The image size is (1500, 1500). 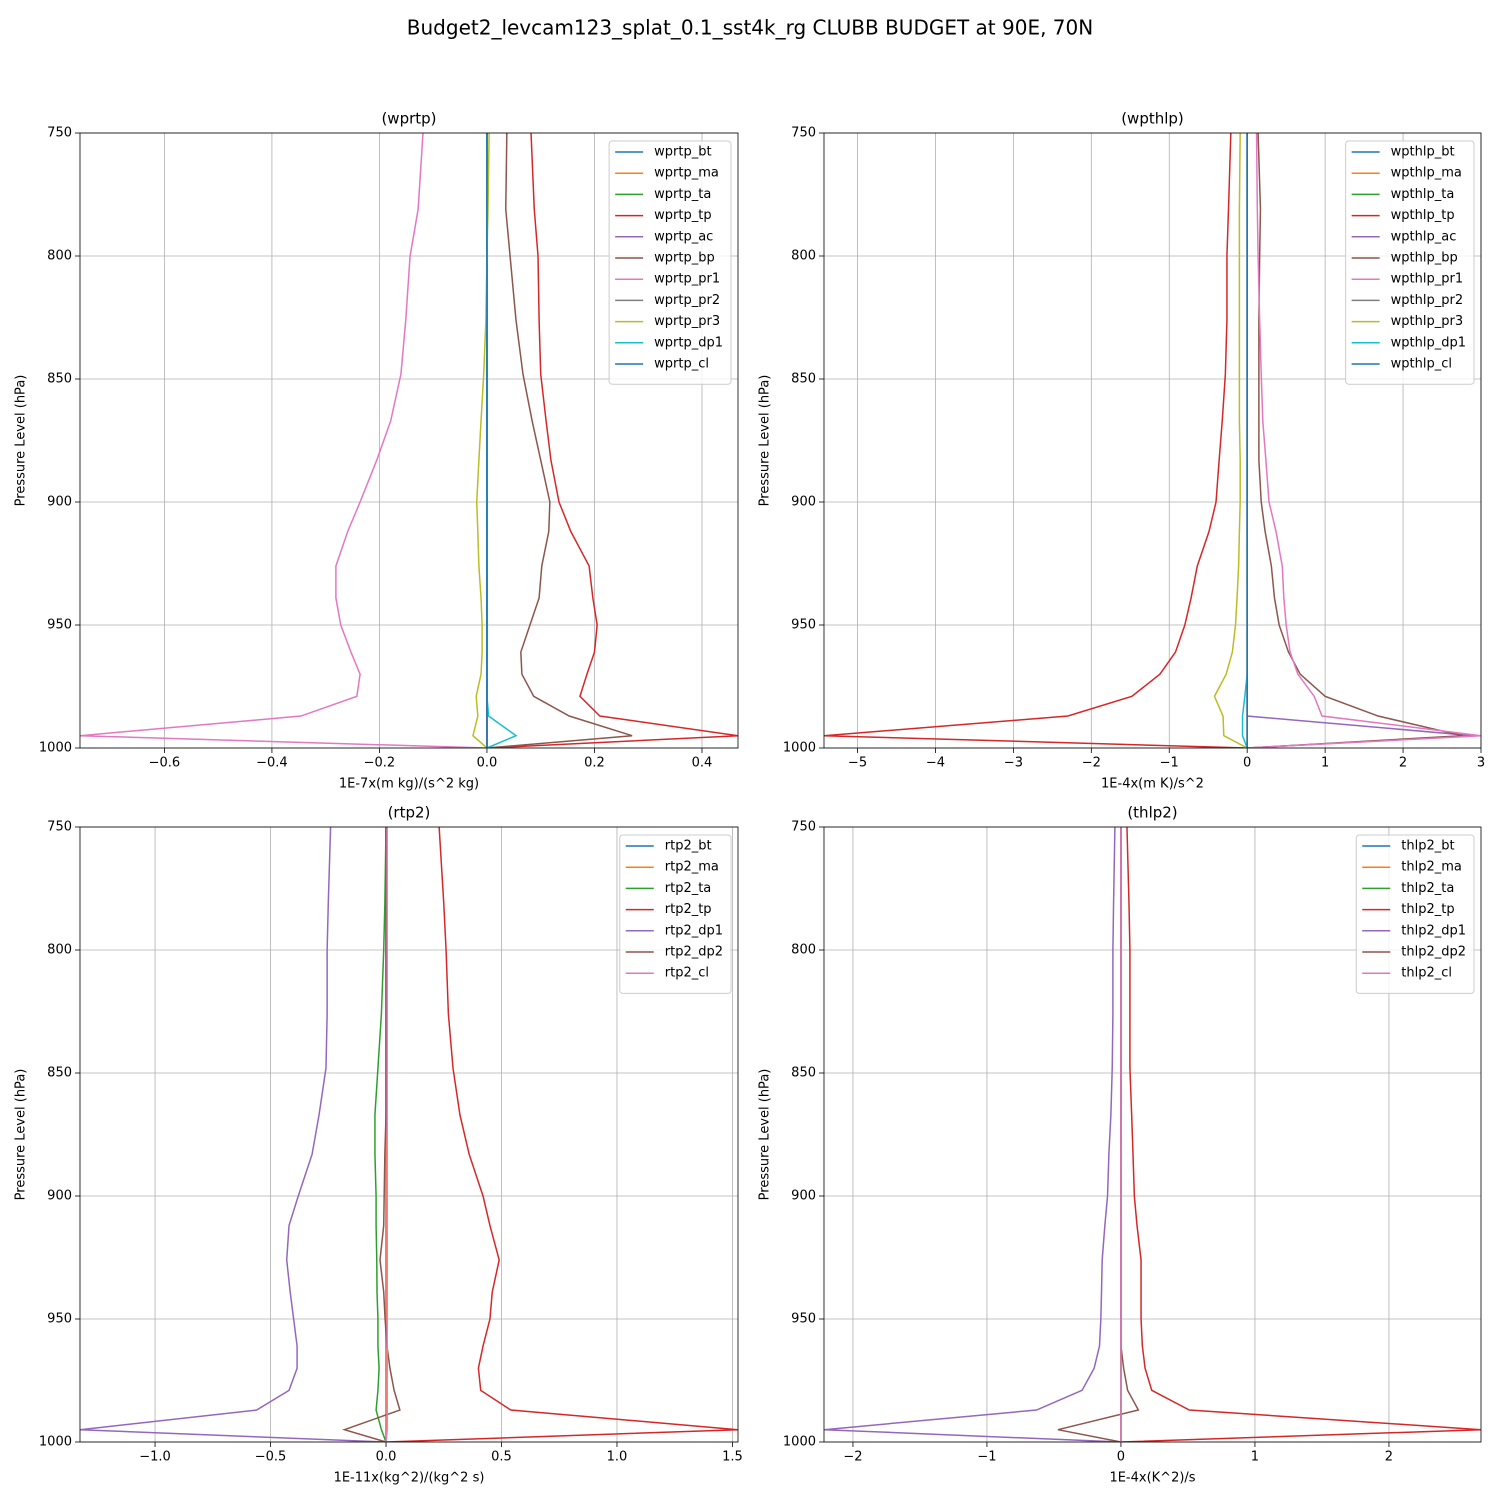 What do you see at coordinates (272, 763) in the screenshot?
I see `x-tick-label: −0.4` at bounding box center [272, 763].